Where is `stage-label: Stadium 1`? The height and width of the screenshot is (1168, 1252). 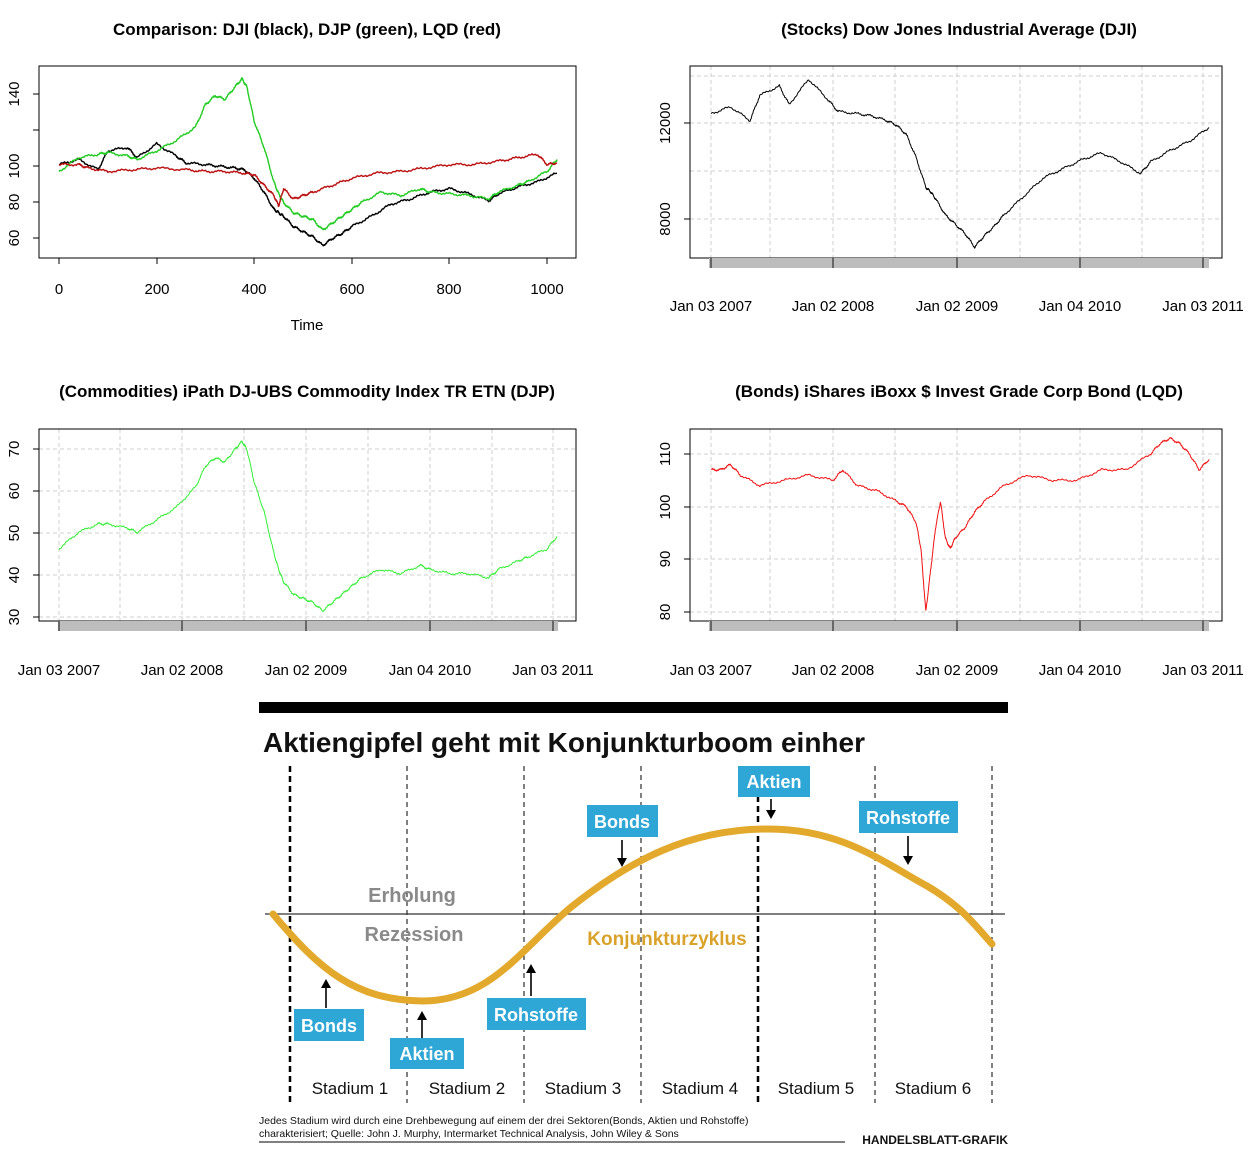 stage-label: Stadium 1 is located at coordinates (350, 1088).